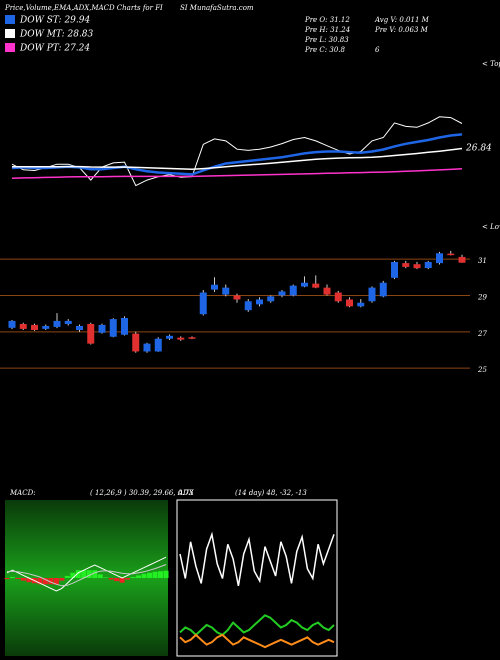 The image size is (500, 660). What do you see at coordinates (482, 334) in the screenshot?
I see `y-tick-label: 27` at bounding box center [482, 334].